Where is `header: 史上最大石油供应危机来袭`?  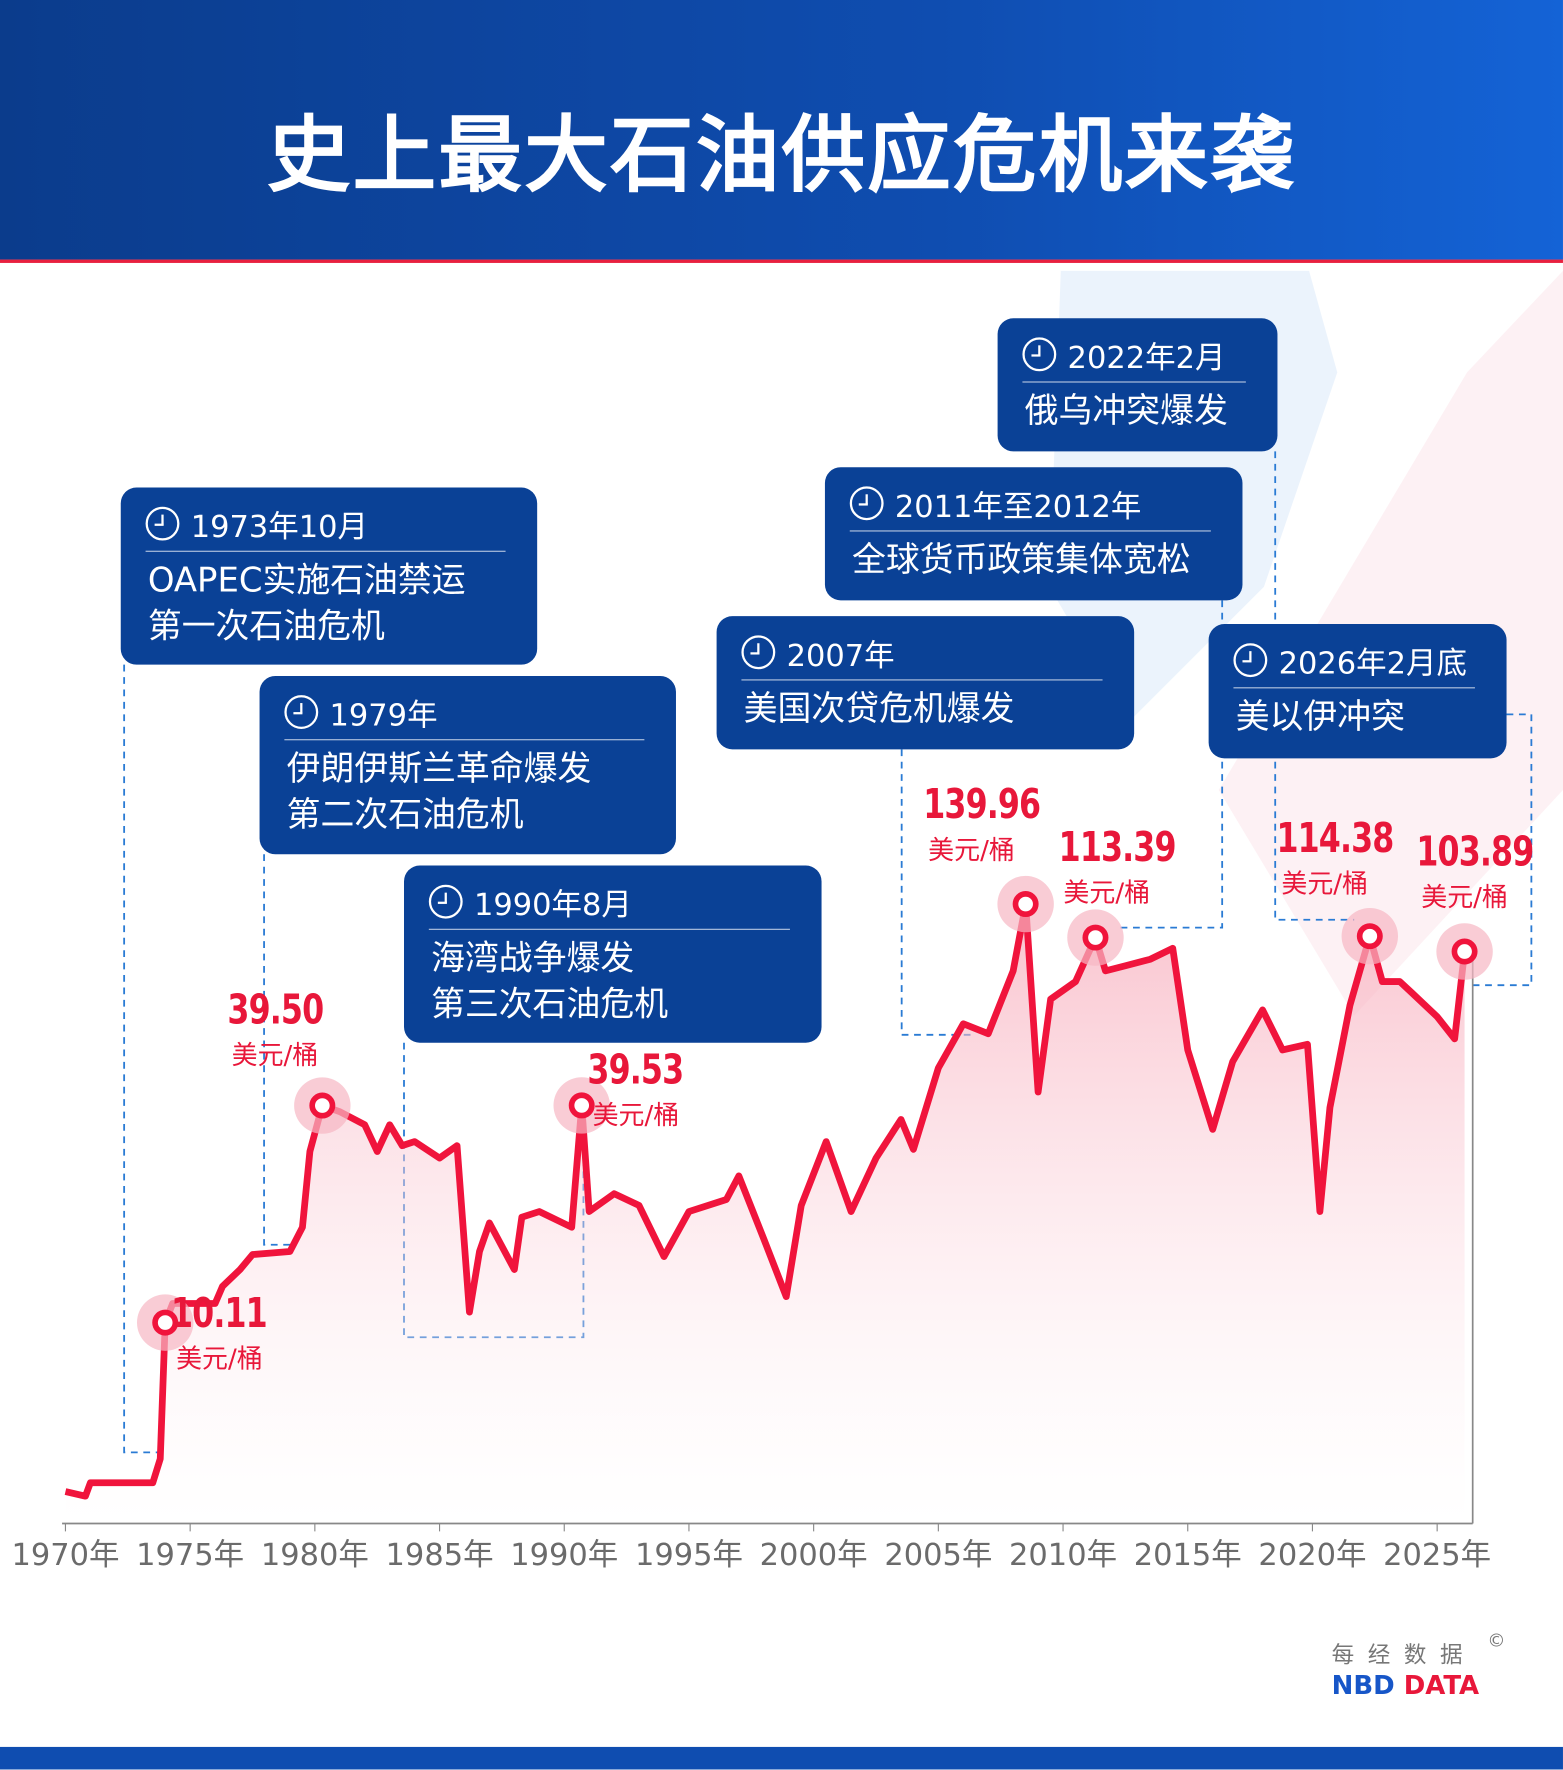 header: 史上最大石油供应危机来袭 is located at coordinates (781, 131).